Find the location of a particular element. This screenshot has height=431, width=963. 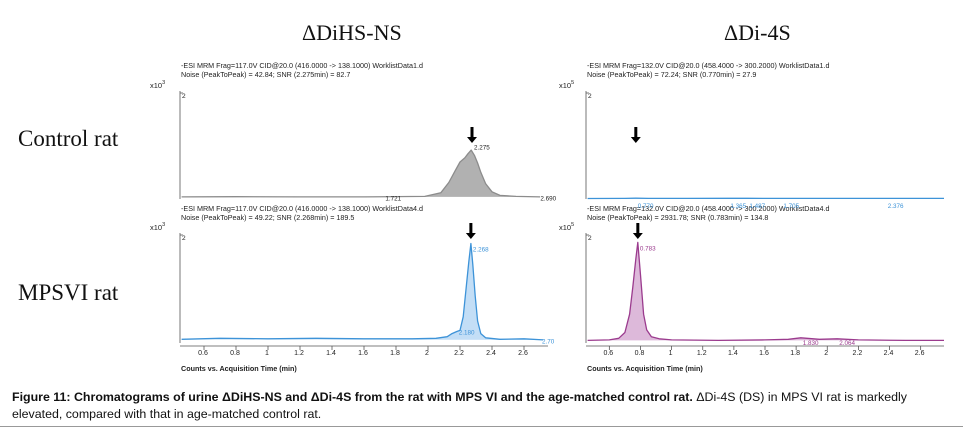

peak-label: 0.770 is located at coordinates (646, 206).